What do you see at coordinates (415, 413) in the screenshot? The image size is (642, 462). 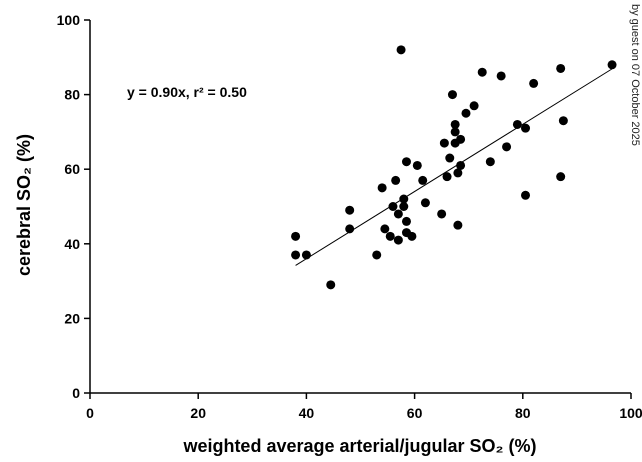 I see `x-tick-label: 60` at bounding box center [415, 413].